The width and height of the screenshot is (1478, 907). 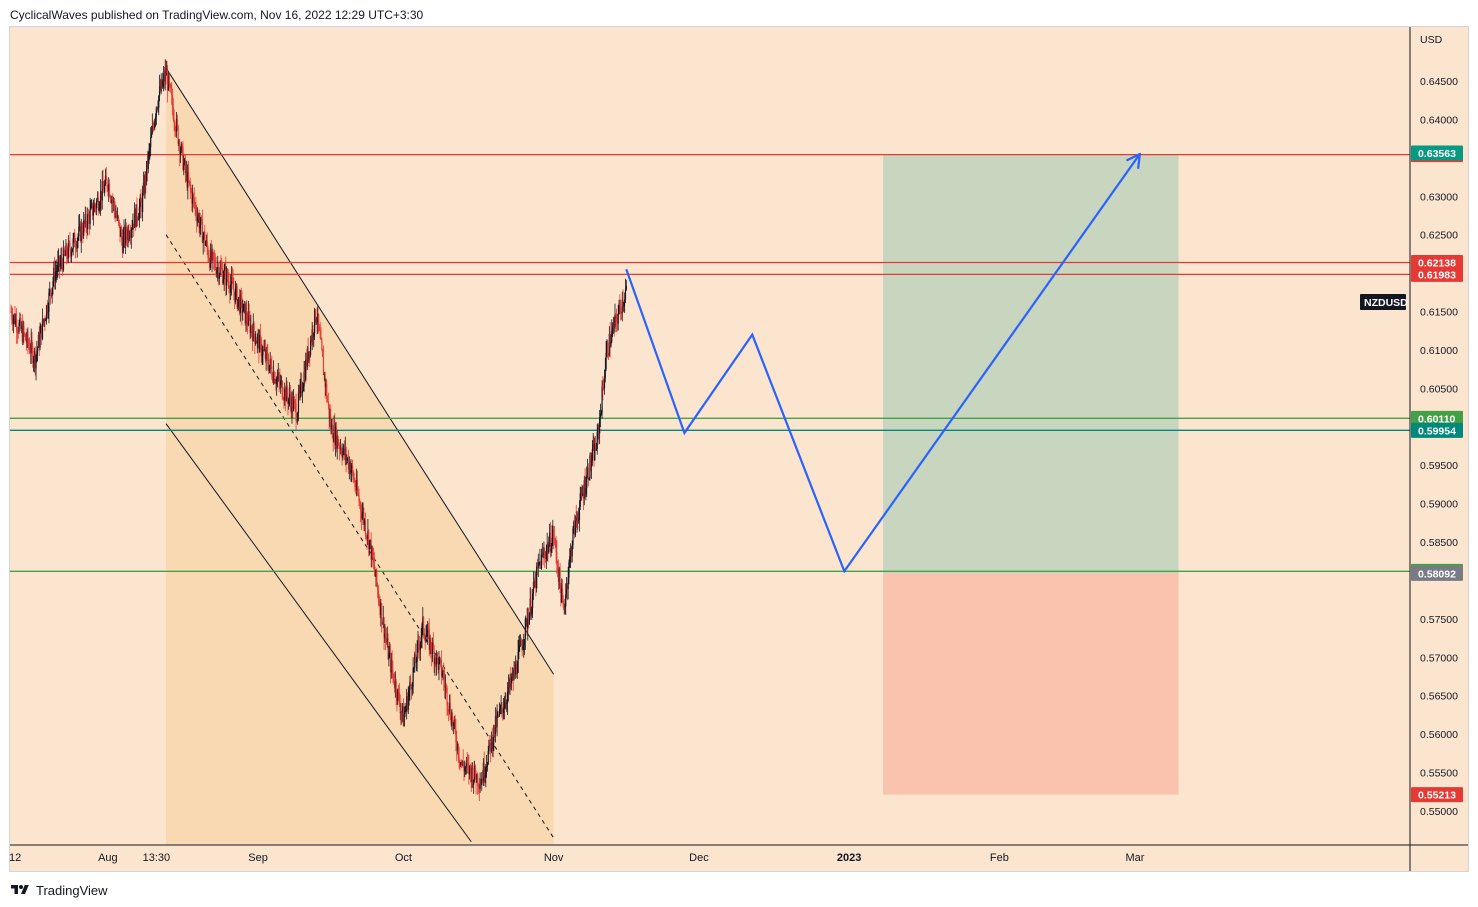 What do you see at coordinates (1439, 82) in the screenshot?
I see `price-tick-label: 0.64500` at bounding box center [1439, 82].